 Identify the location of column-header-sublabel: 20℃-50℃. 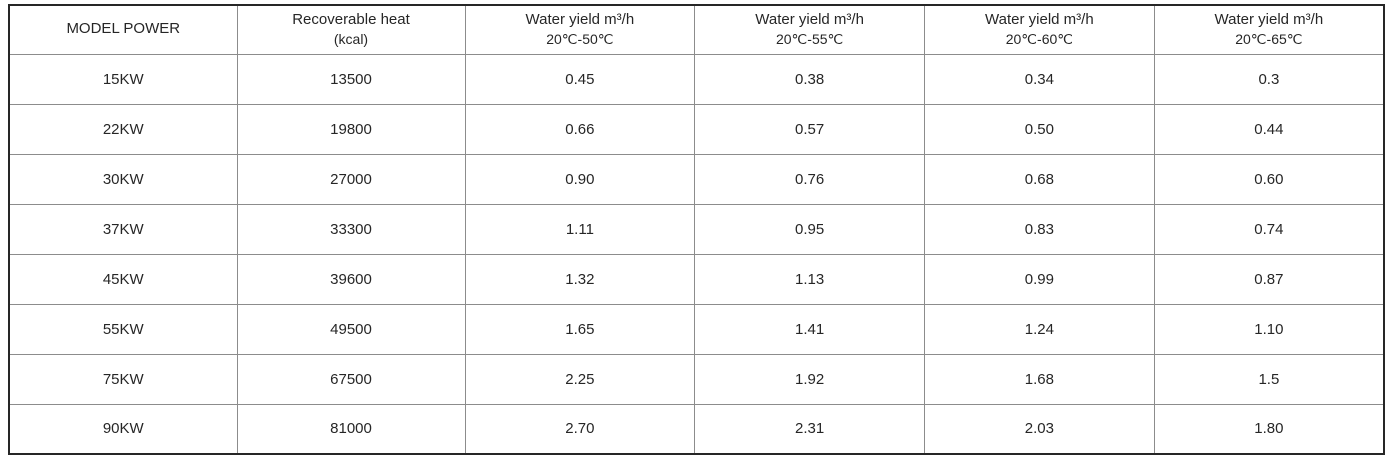
(580, 38).